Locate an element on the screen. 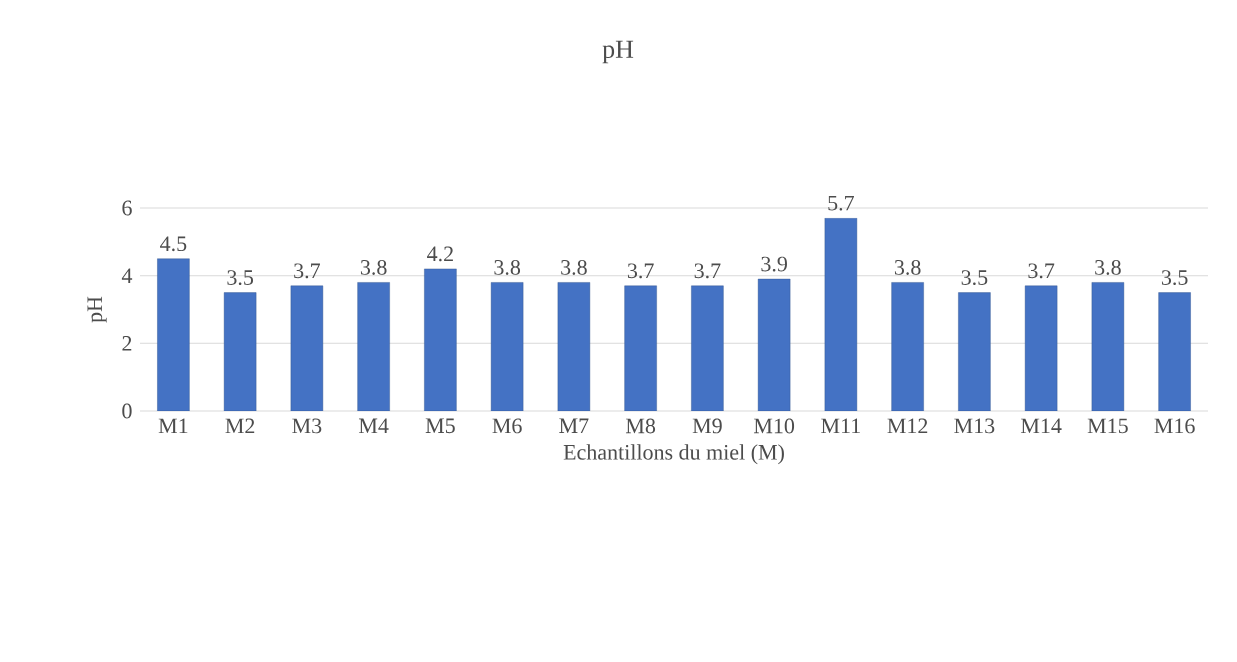 The image size is (1237, 662). x-axis-title: Echantillons du miel (M) is located at coordinates (673, 454).